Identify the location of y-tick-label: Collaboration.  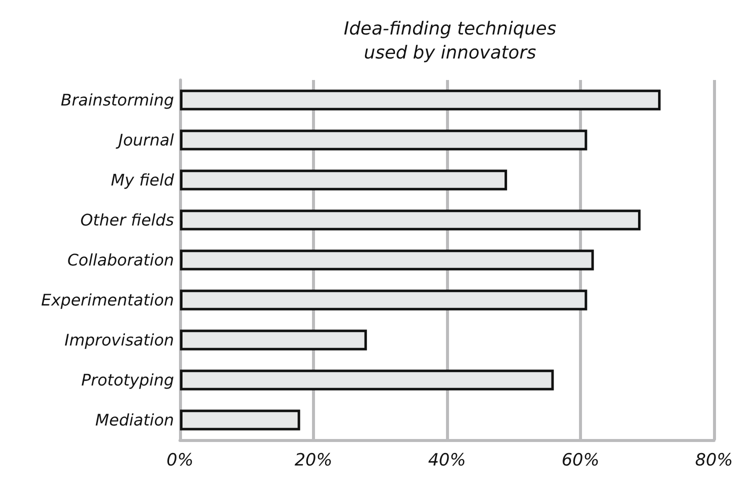
(120, 260).